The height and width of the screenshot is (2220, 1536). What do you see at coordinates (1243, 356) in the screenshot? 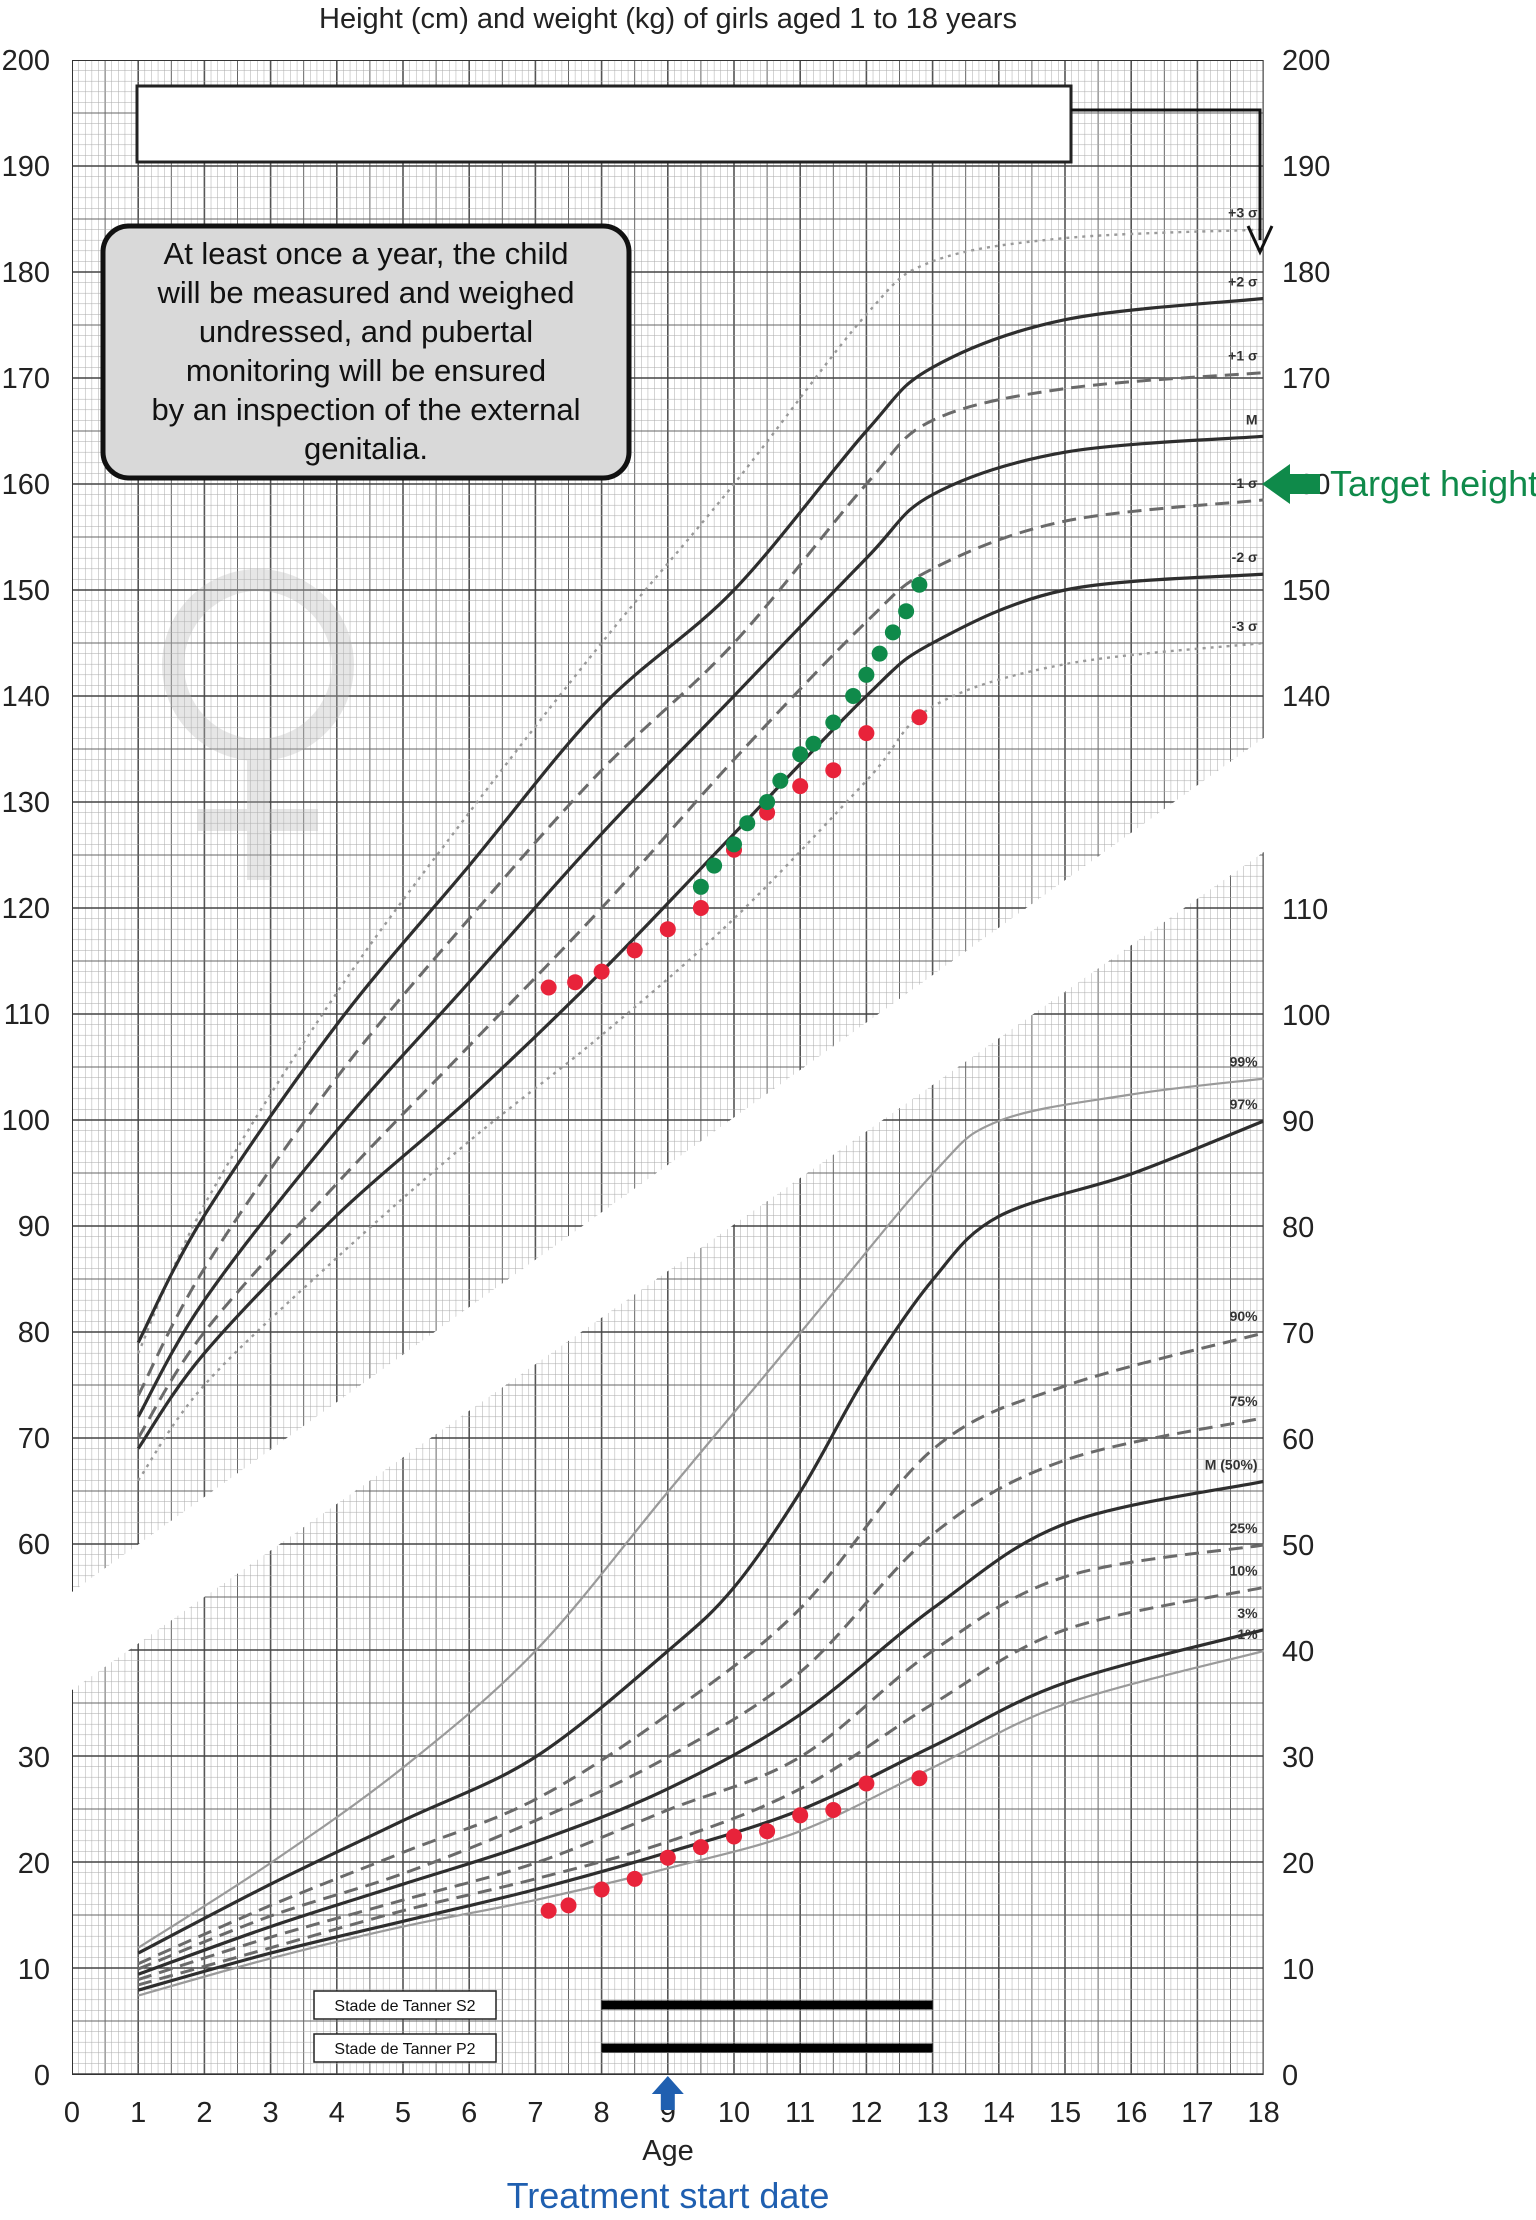
I see `height-curve-label: +1 σ` at bounding box center [1243, 356].